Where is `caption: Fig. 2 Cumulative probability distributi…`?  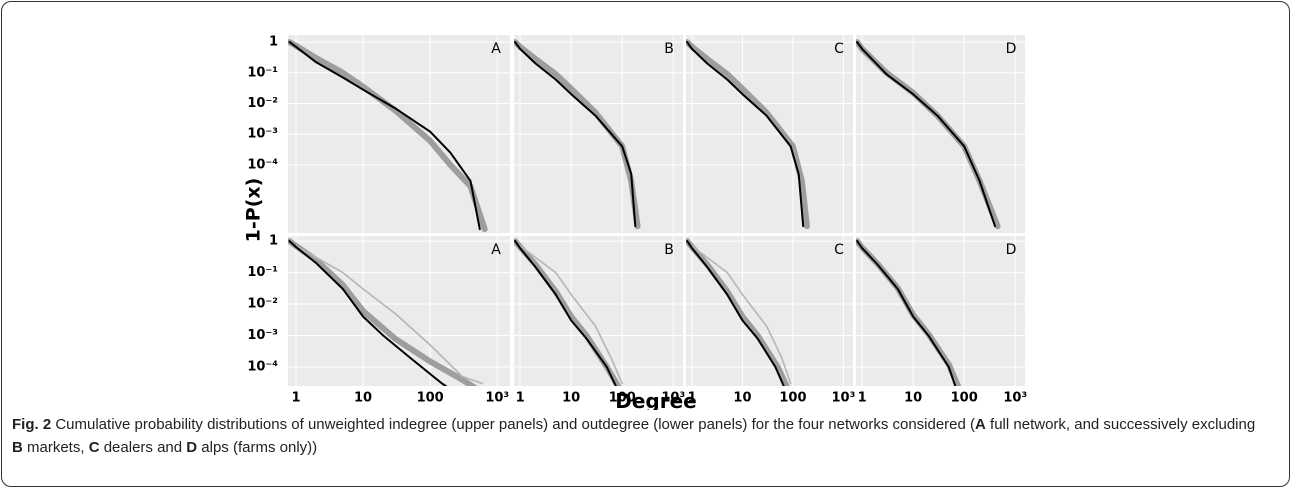 caption: Fig. 2 Cumulative probability distributi… is located at coordinates (637, 436).